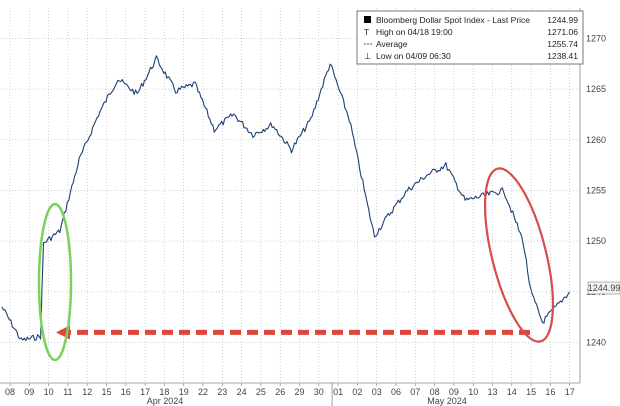 Image resolution: width=620 pixels, height=406 pixels. I want to click on x-tick-label: 23, so click(222, 392).